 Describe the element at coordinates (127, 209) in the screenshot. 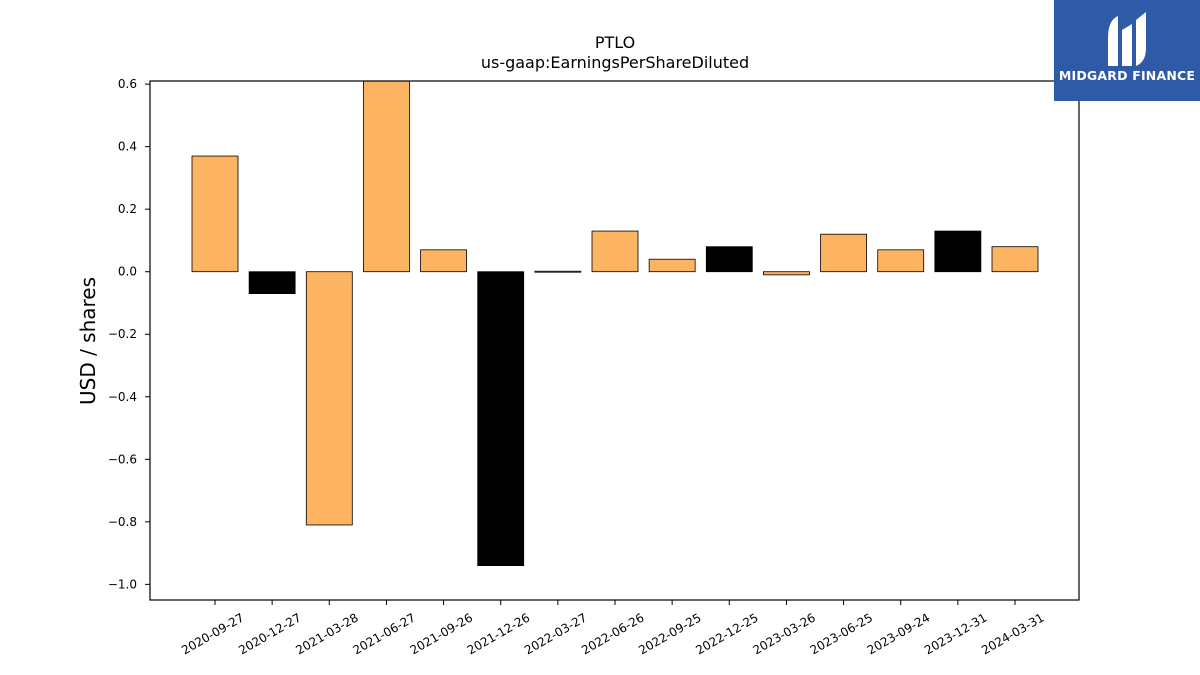

I see `y-tick-label: 0.2` at that location.